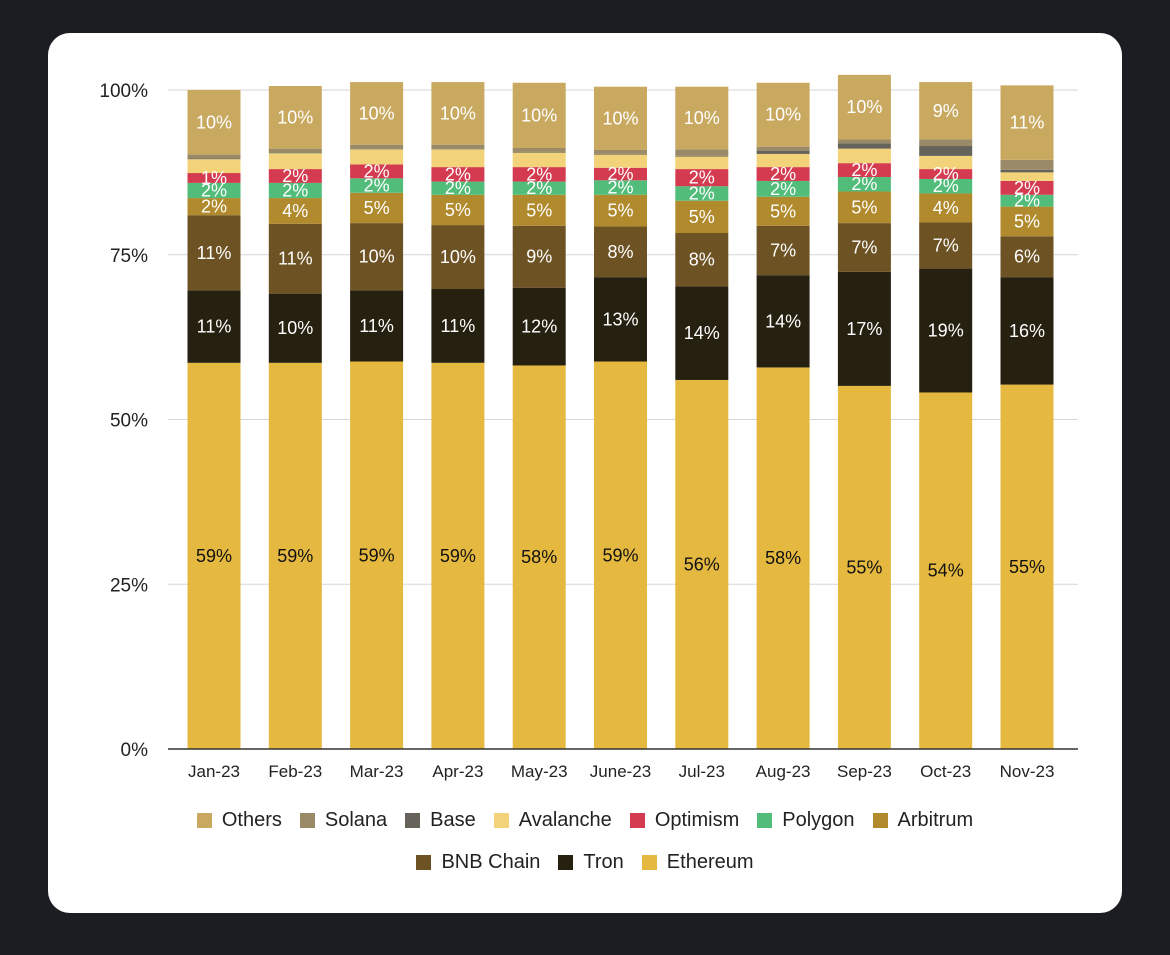 The image size is (1170, 955). I want to click on y-tick-label: 0%, so click(135, 750).